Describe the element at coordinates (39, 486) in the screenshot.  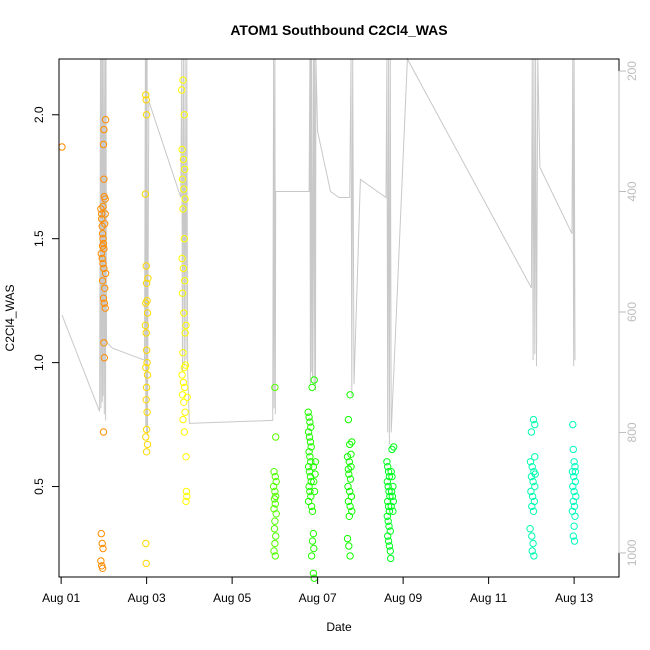
I see `y-tick-label: 0.5` at that location.